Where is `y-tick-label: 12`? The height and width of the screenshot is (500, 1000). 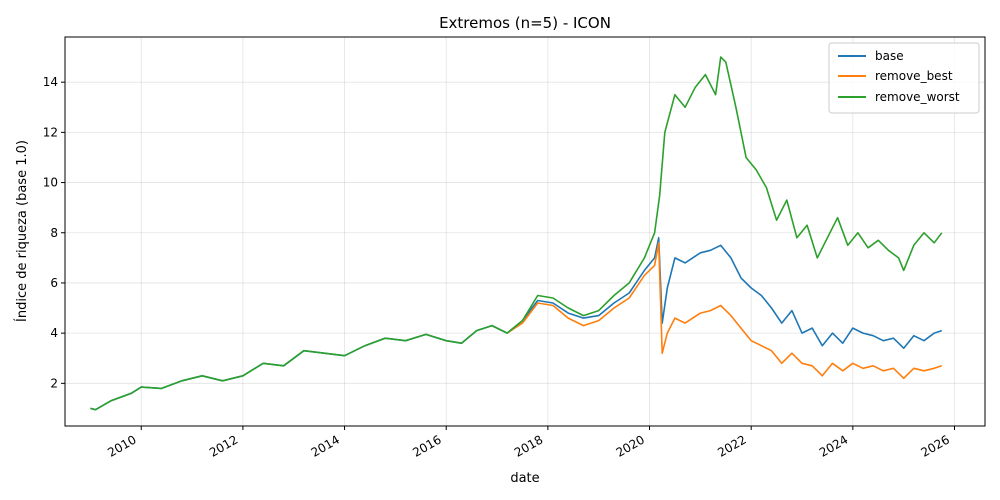 y-tick-label: 12 is located at coordinates (50, 132).